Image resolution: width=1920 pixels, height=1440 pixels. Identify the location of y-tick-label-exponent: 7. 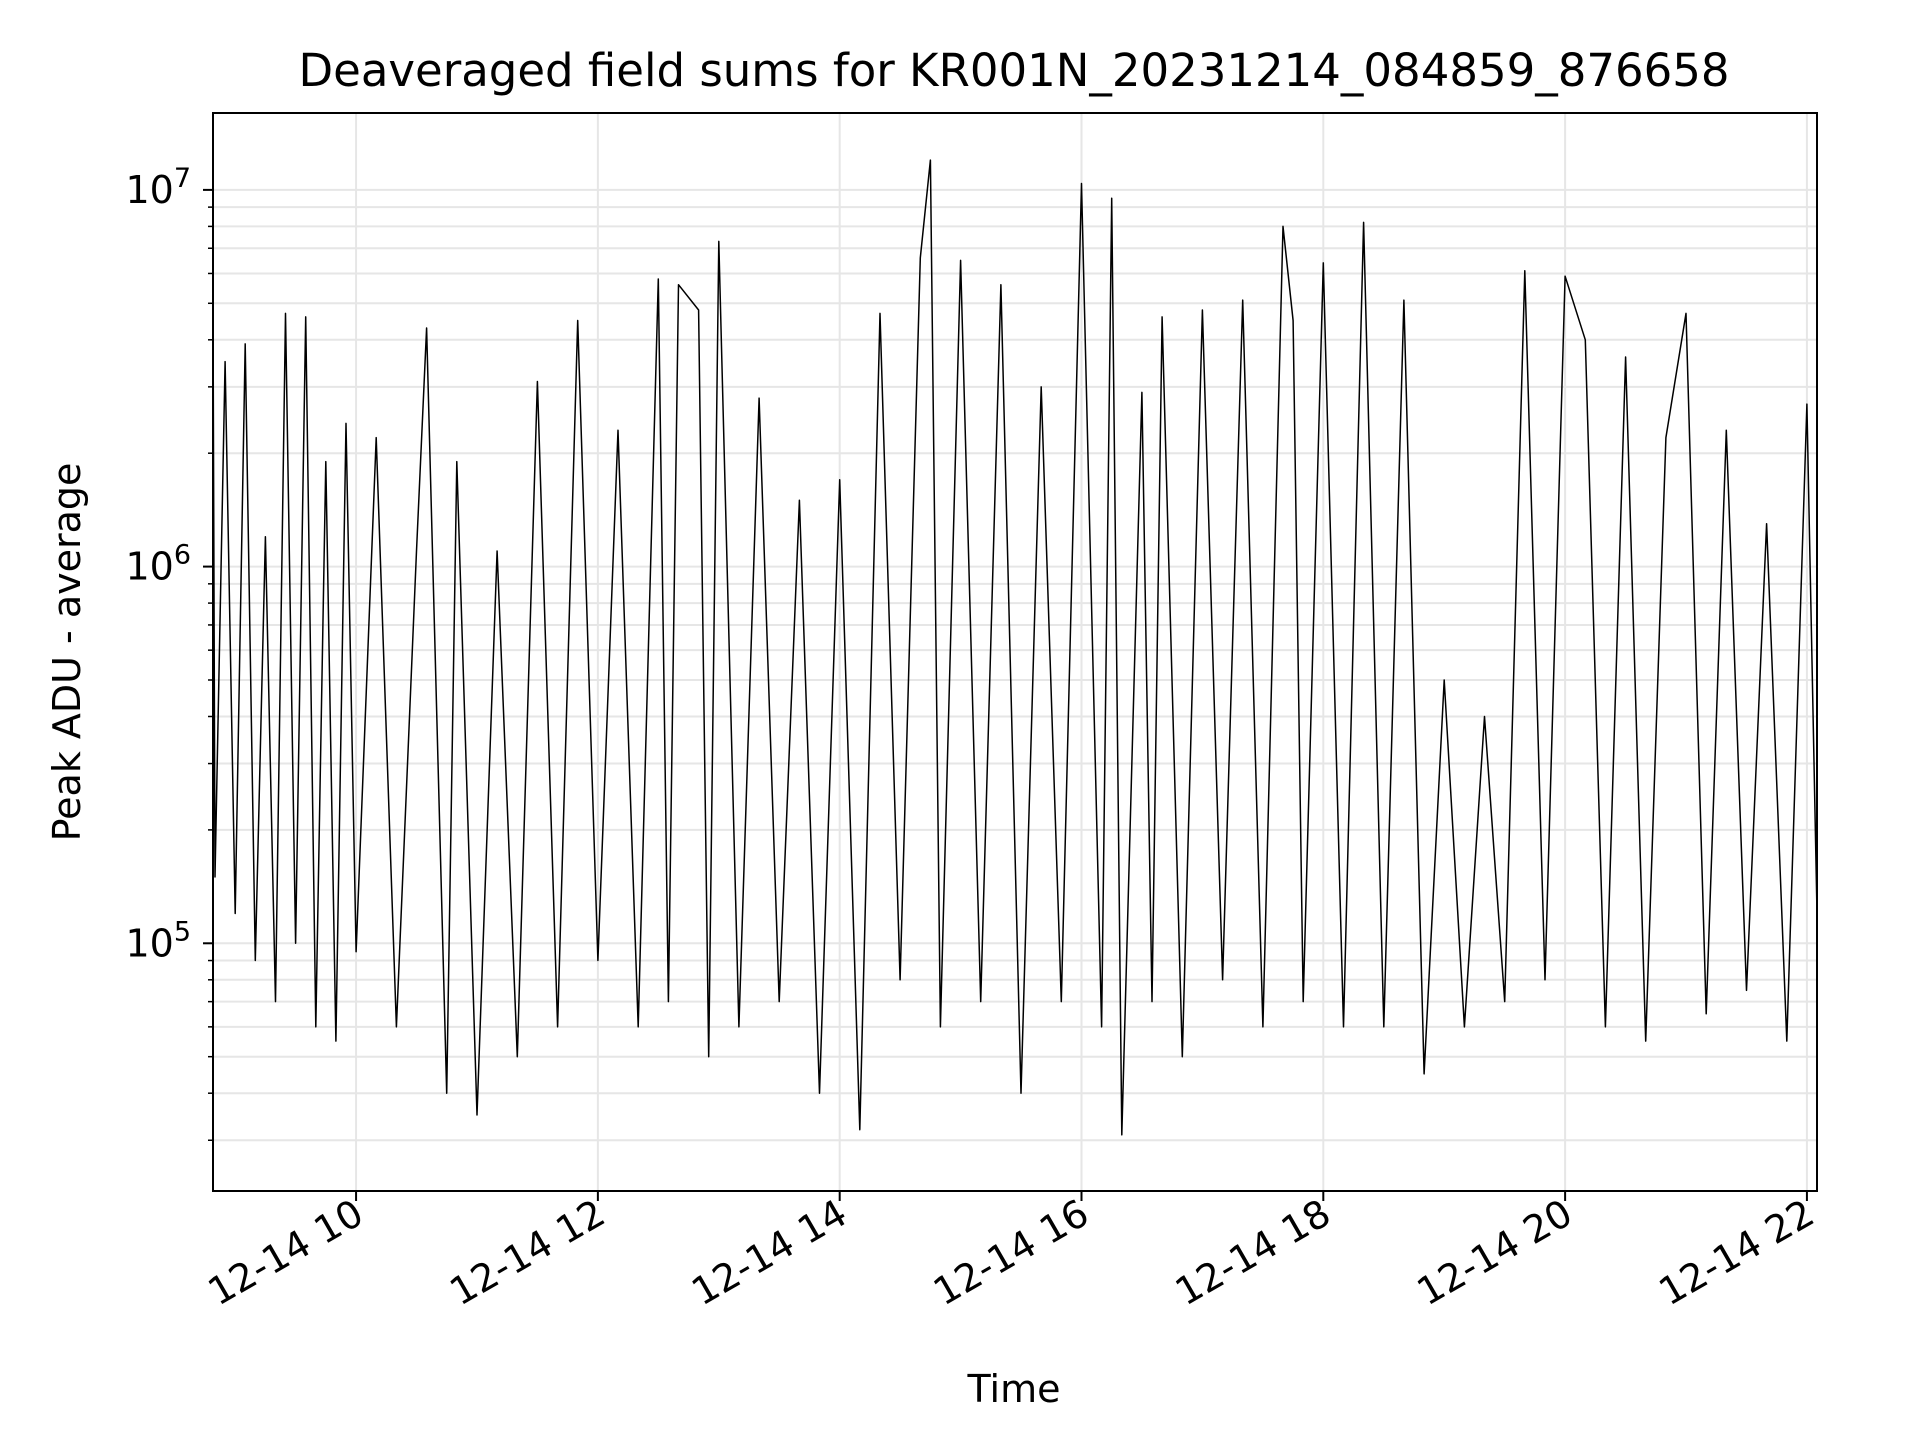
(182, 178).